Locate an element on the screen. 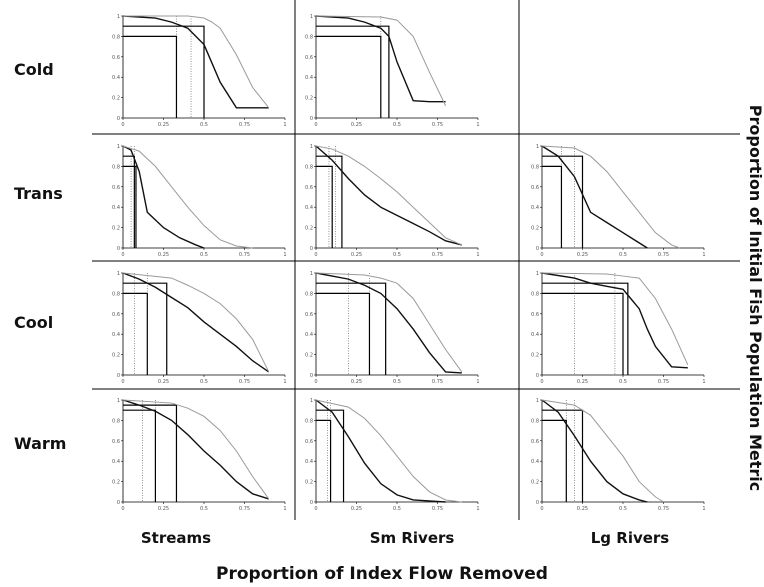 This screenshot has width=764, height=587. series-median-cool-streams is located at coordinates (196, 322).